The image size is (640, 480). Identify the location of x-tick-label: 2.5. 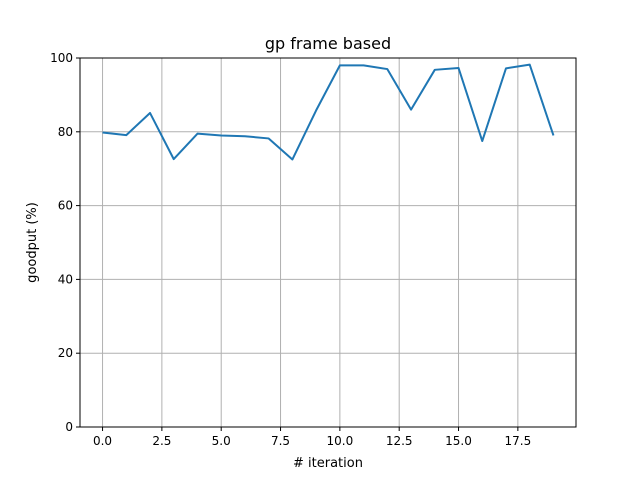
(161, 441).